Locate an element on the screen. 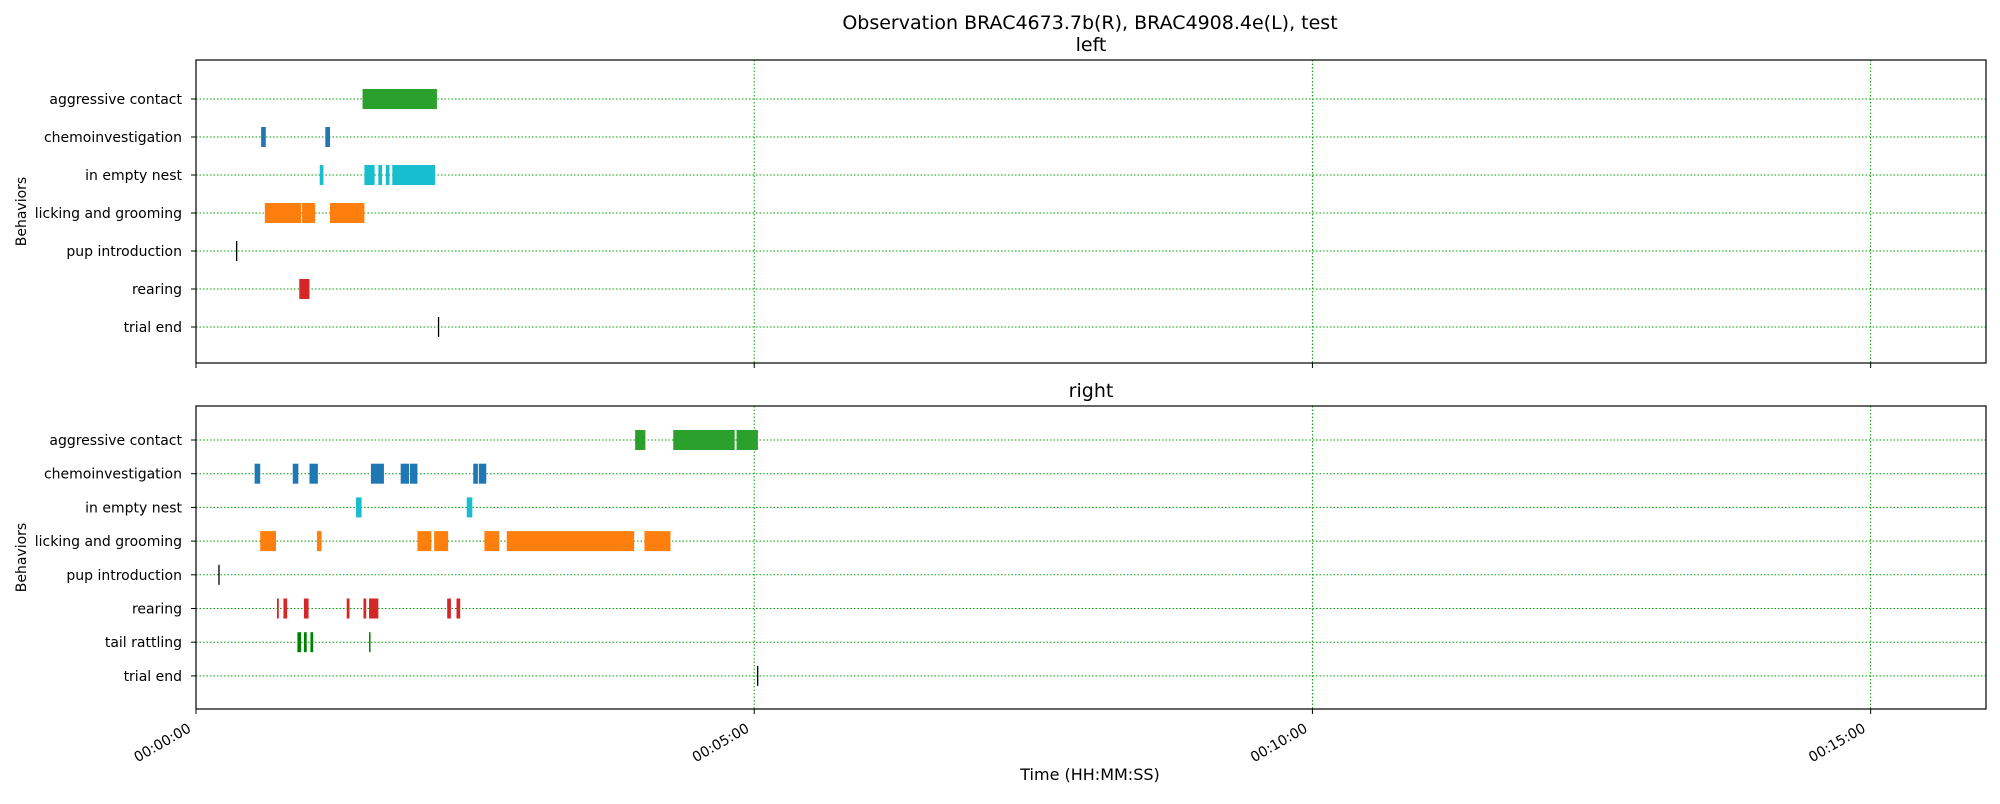  x-tick-label: 00:00:00 is located at coordinates (163, 743).